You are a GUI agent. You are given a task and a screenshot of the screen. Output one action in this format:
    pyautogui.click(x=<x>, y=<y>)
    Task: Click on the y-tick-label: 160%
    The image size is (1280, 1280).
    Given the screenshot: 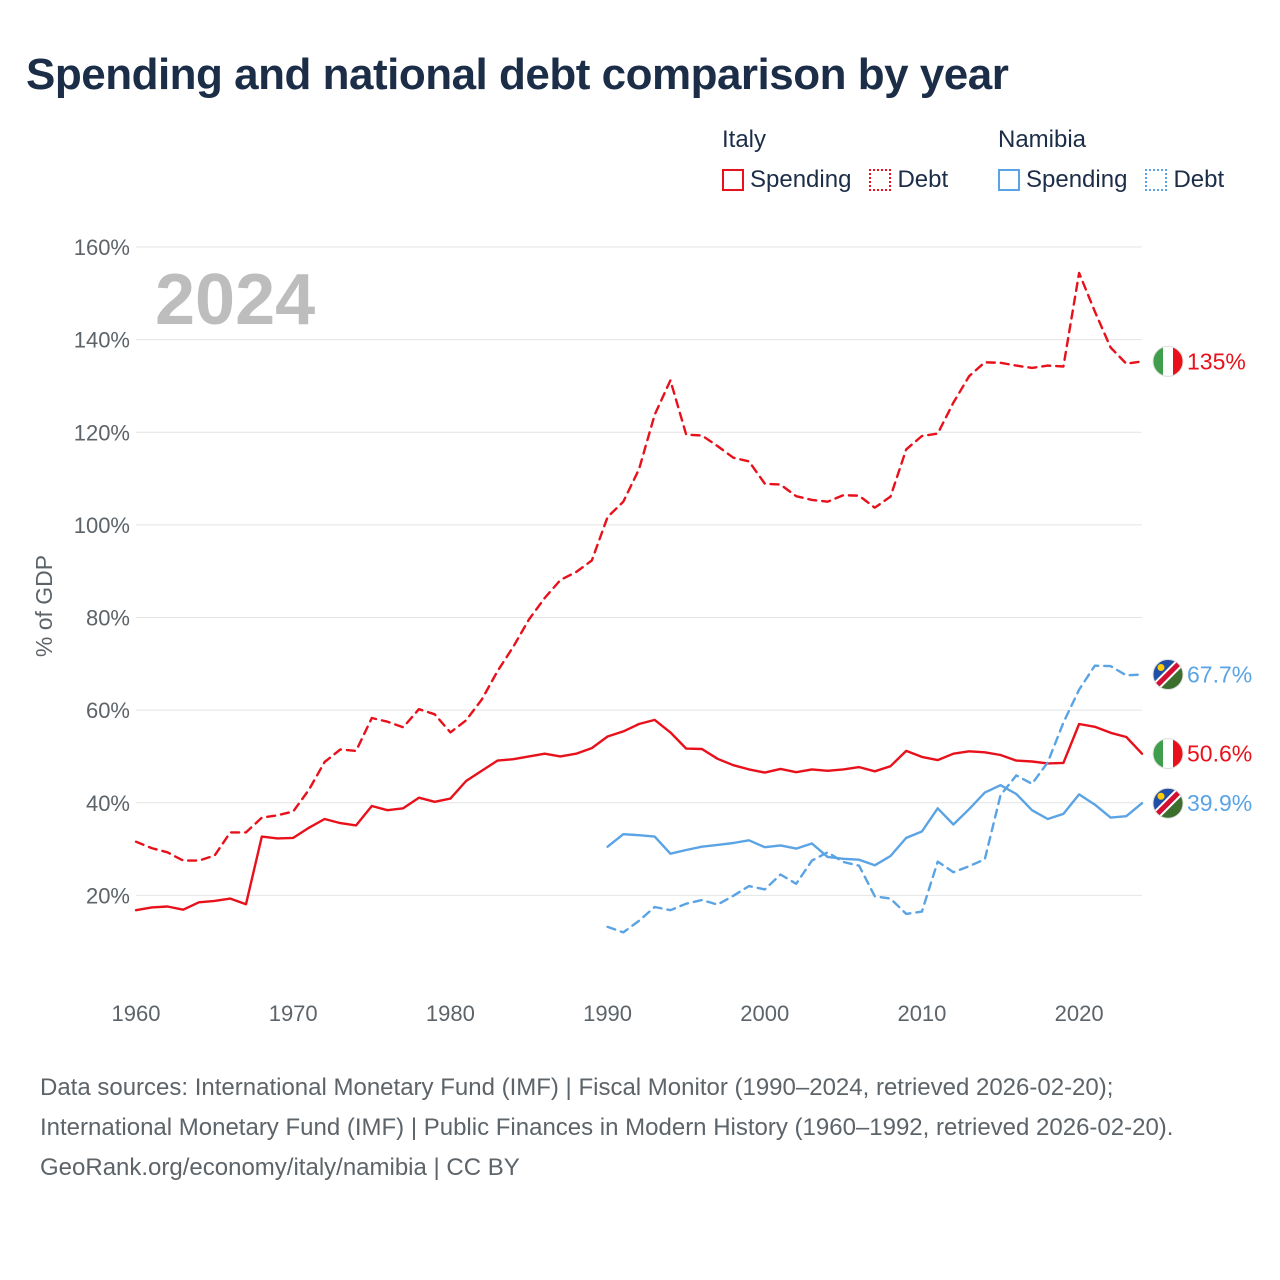 What is the action you would take?
    pyautogui.click(x=102, y=247)
    